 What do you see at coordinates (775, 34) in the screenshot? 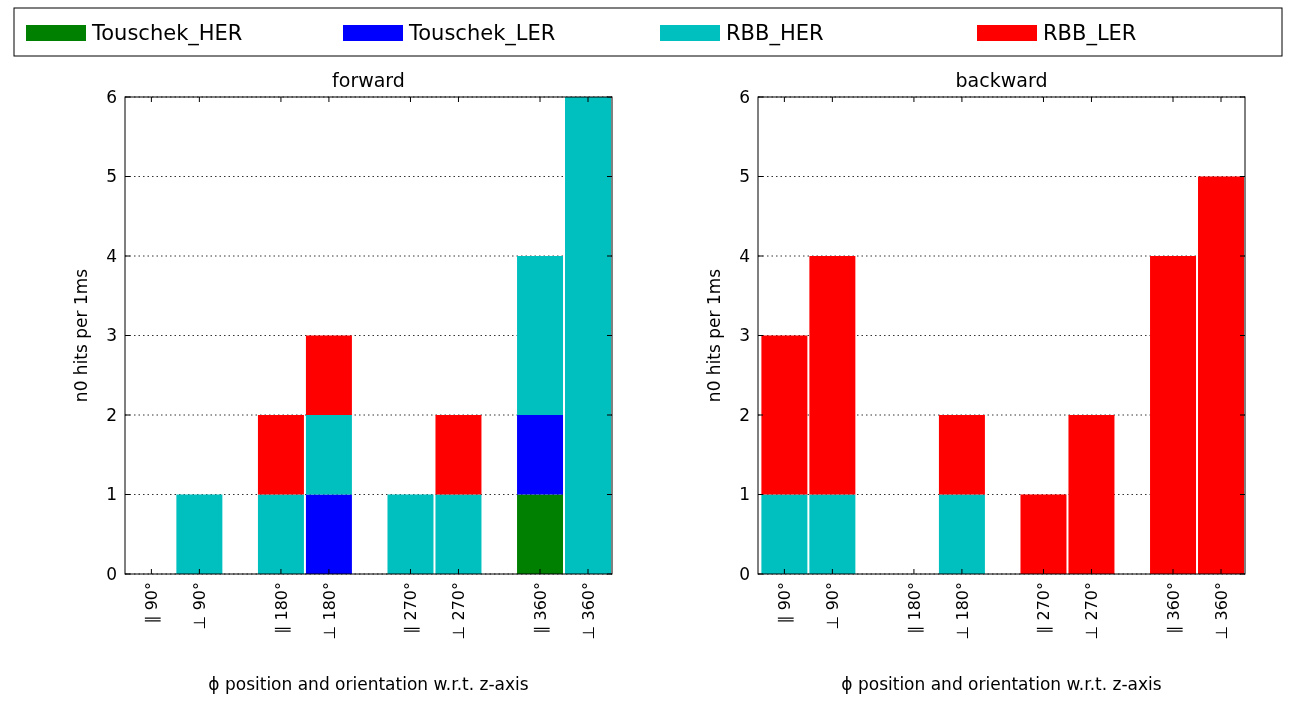
I see `legend-label: RBB_HER` at bounding box center [775, 34].